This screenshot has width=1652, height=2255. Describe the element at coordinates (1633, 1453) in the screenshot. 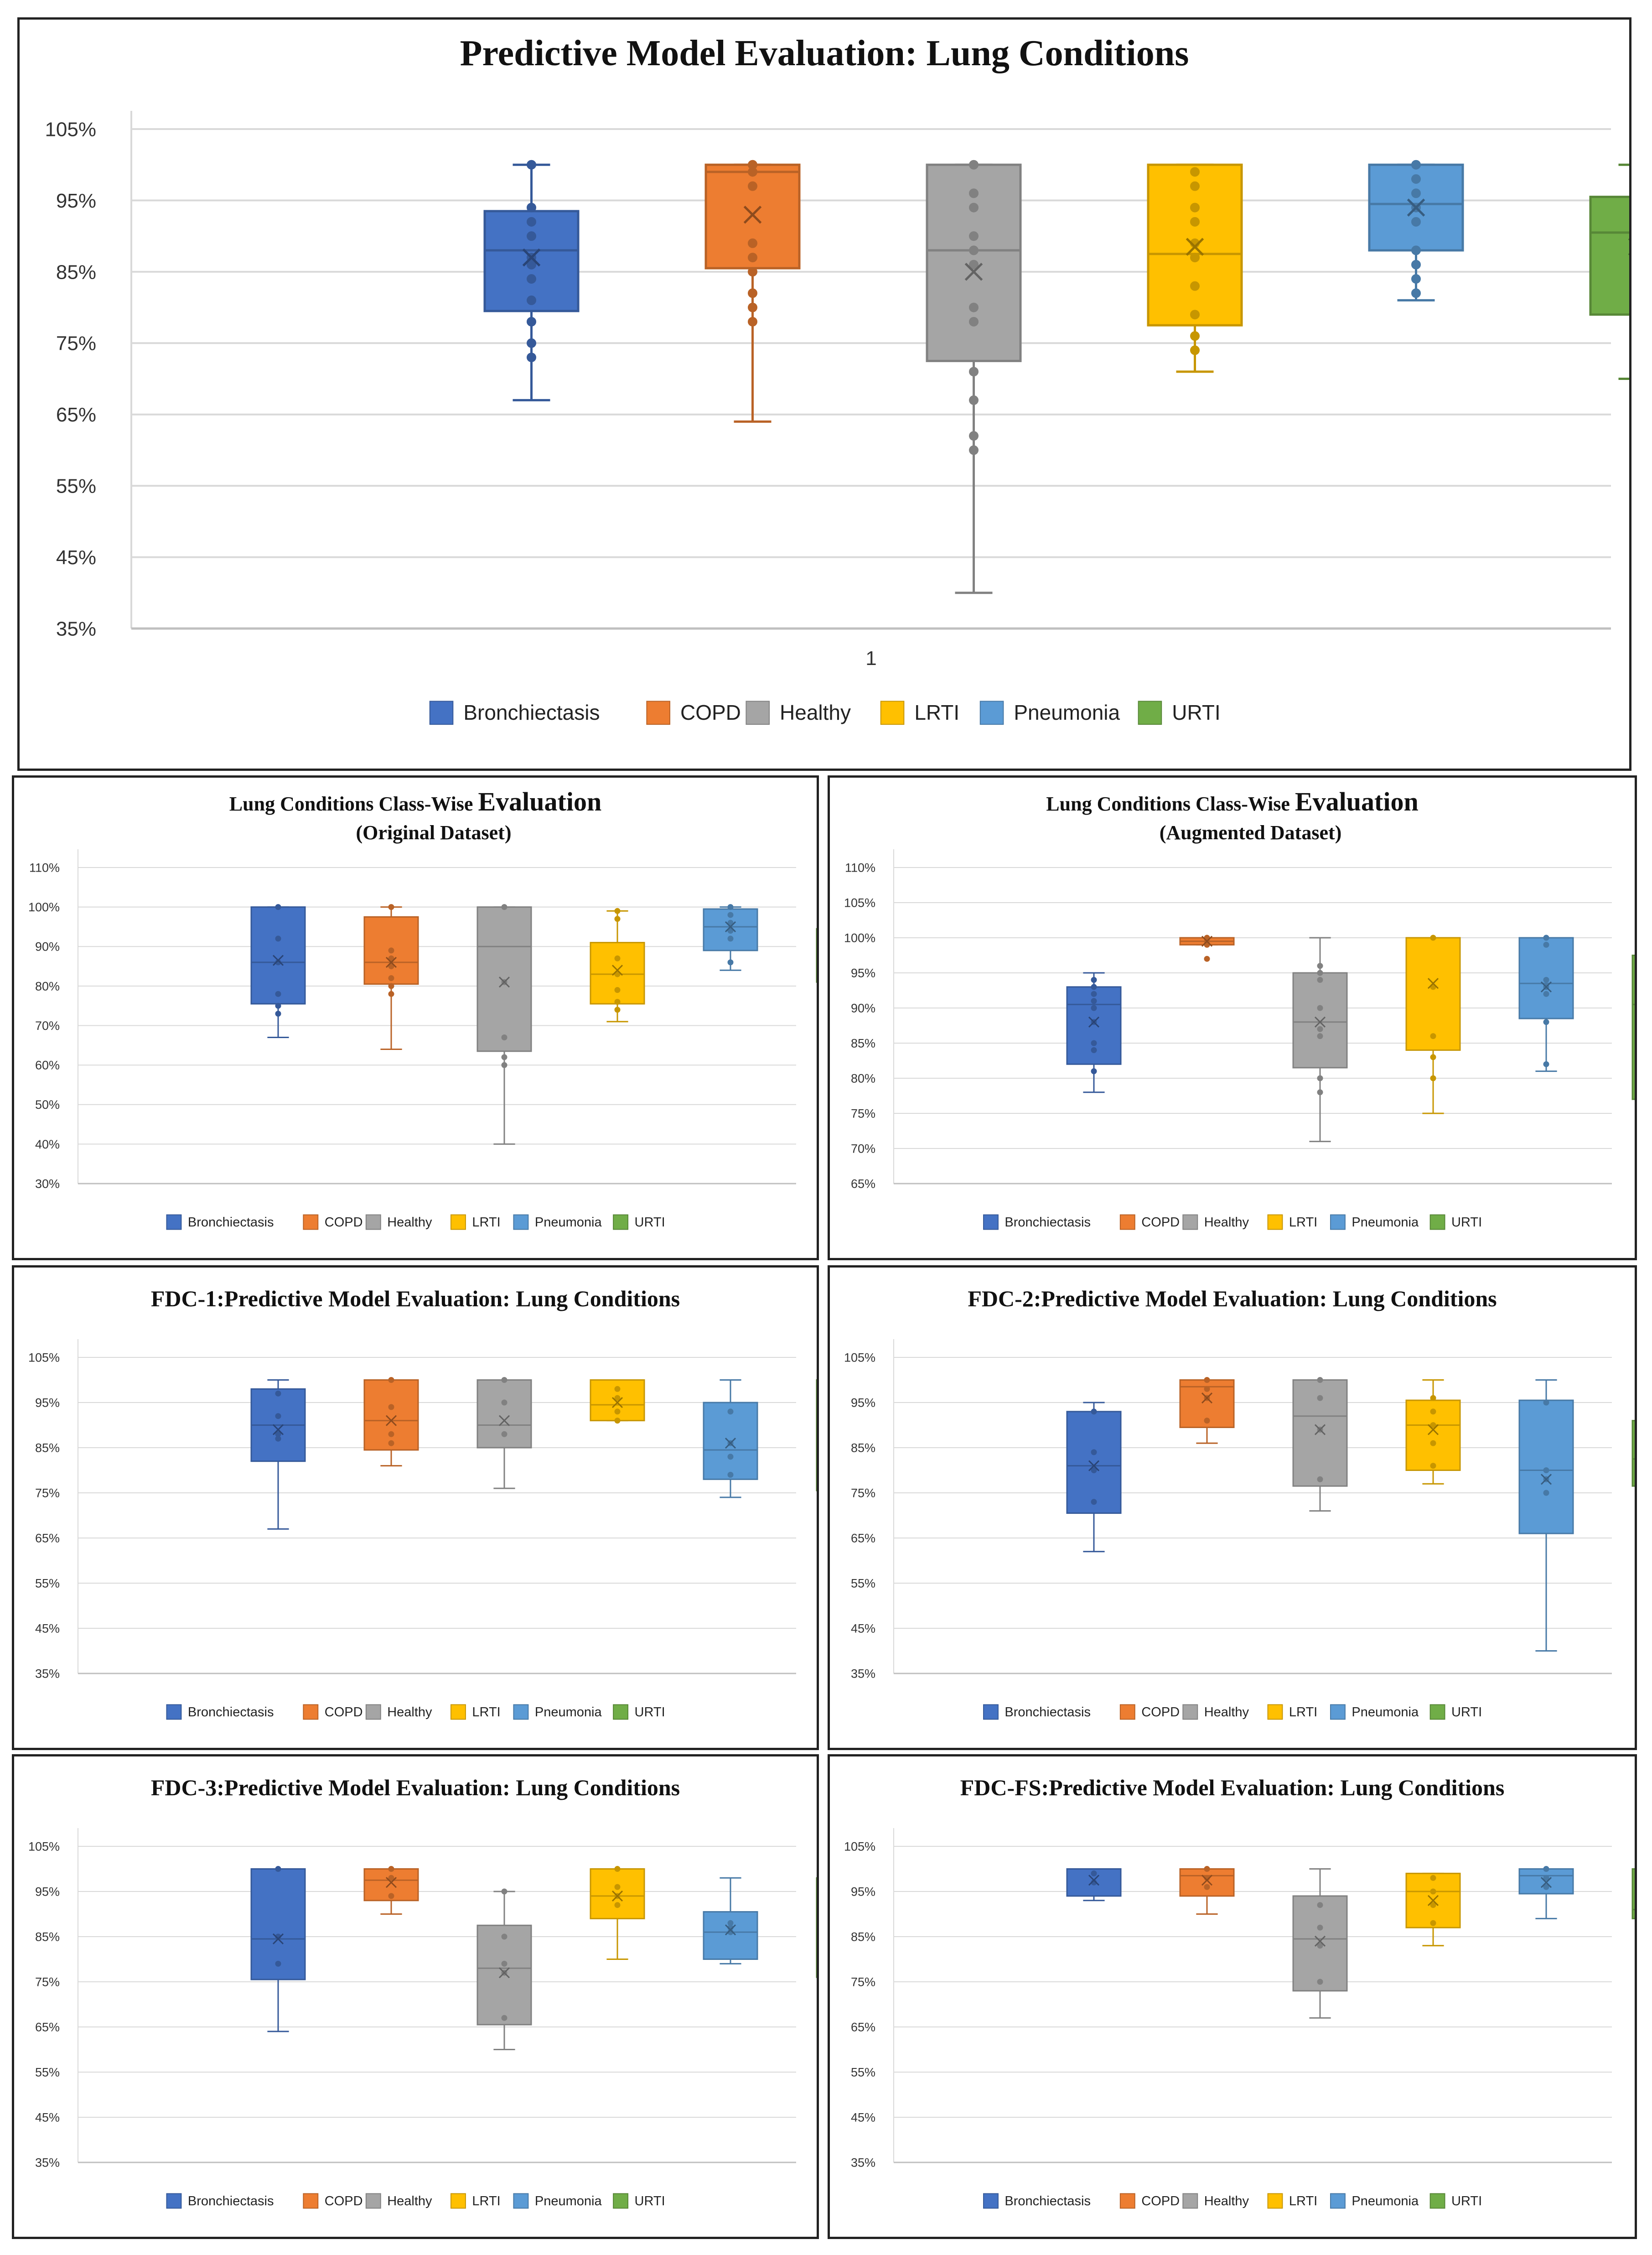

I see `box-urti` at that location.